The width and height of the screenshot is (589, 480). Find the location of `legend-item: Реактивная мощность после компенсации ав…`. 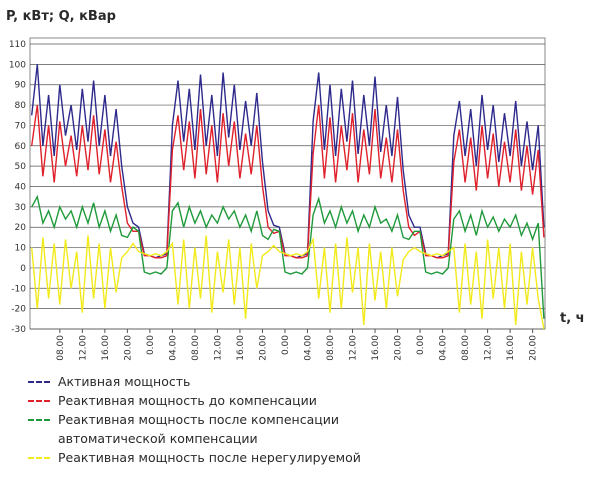

legend-item: Реактивная мощность после компенсации ав… is located at coordinates (238, 429).